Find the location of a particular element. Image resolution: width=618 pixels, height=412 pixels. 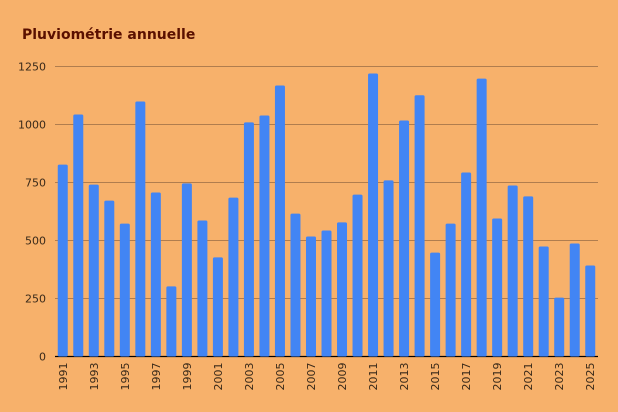

bar-2003 is located at coordinates (248, 239).